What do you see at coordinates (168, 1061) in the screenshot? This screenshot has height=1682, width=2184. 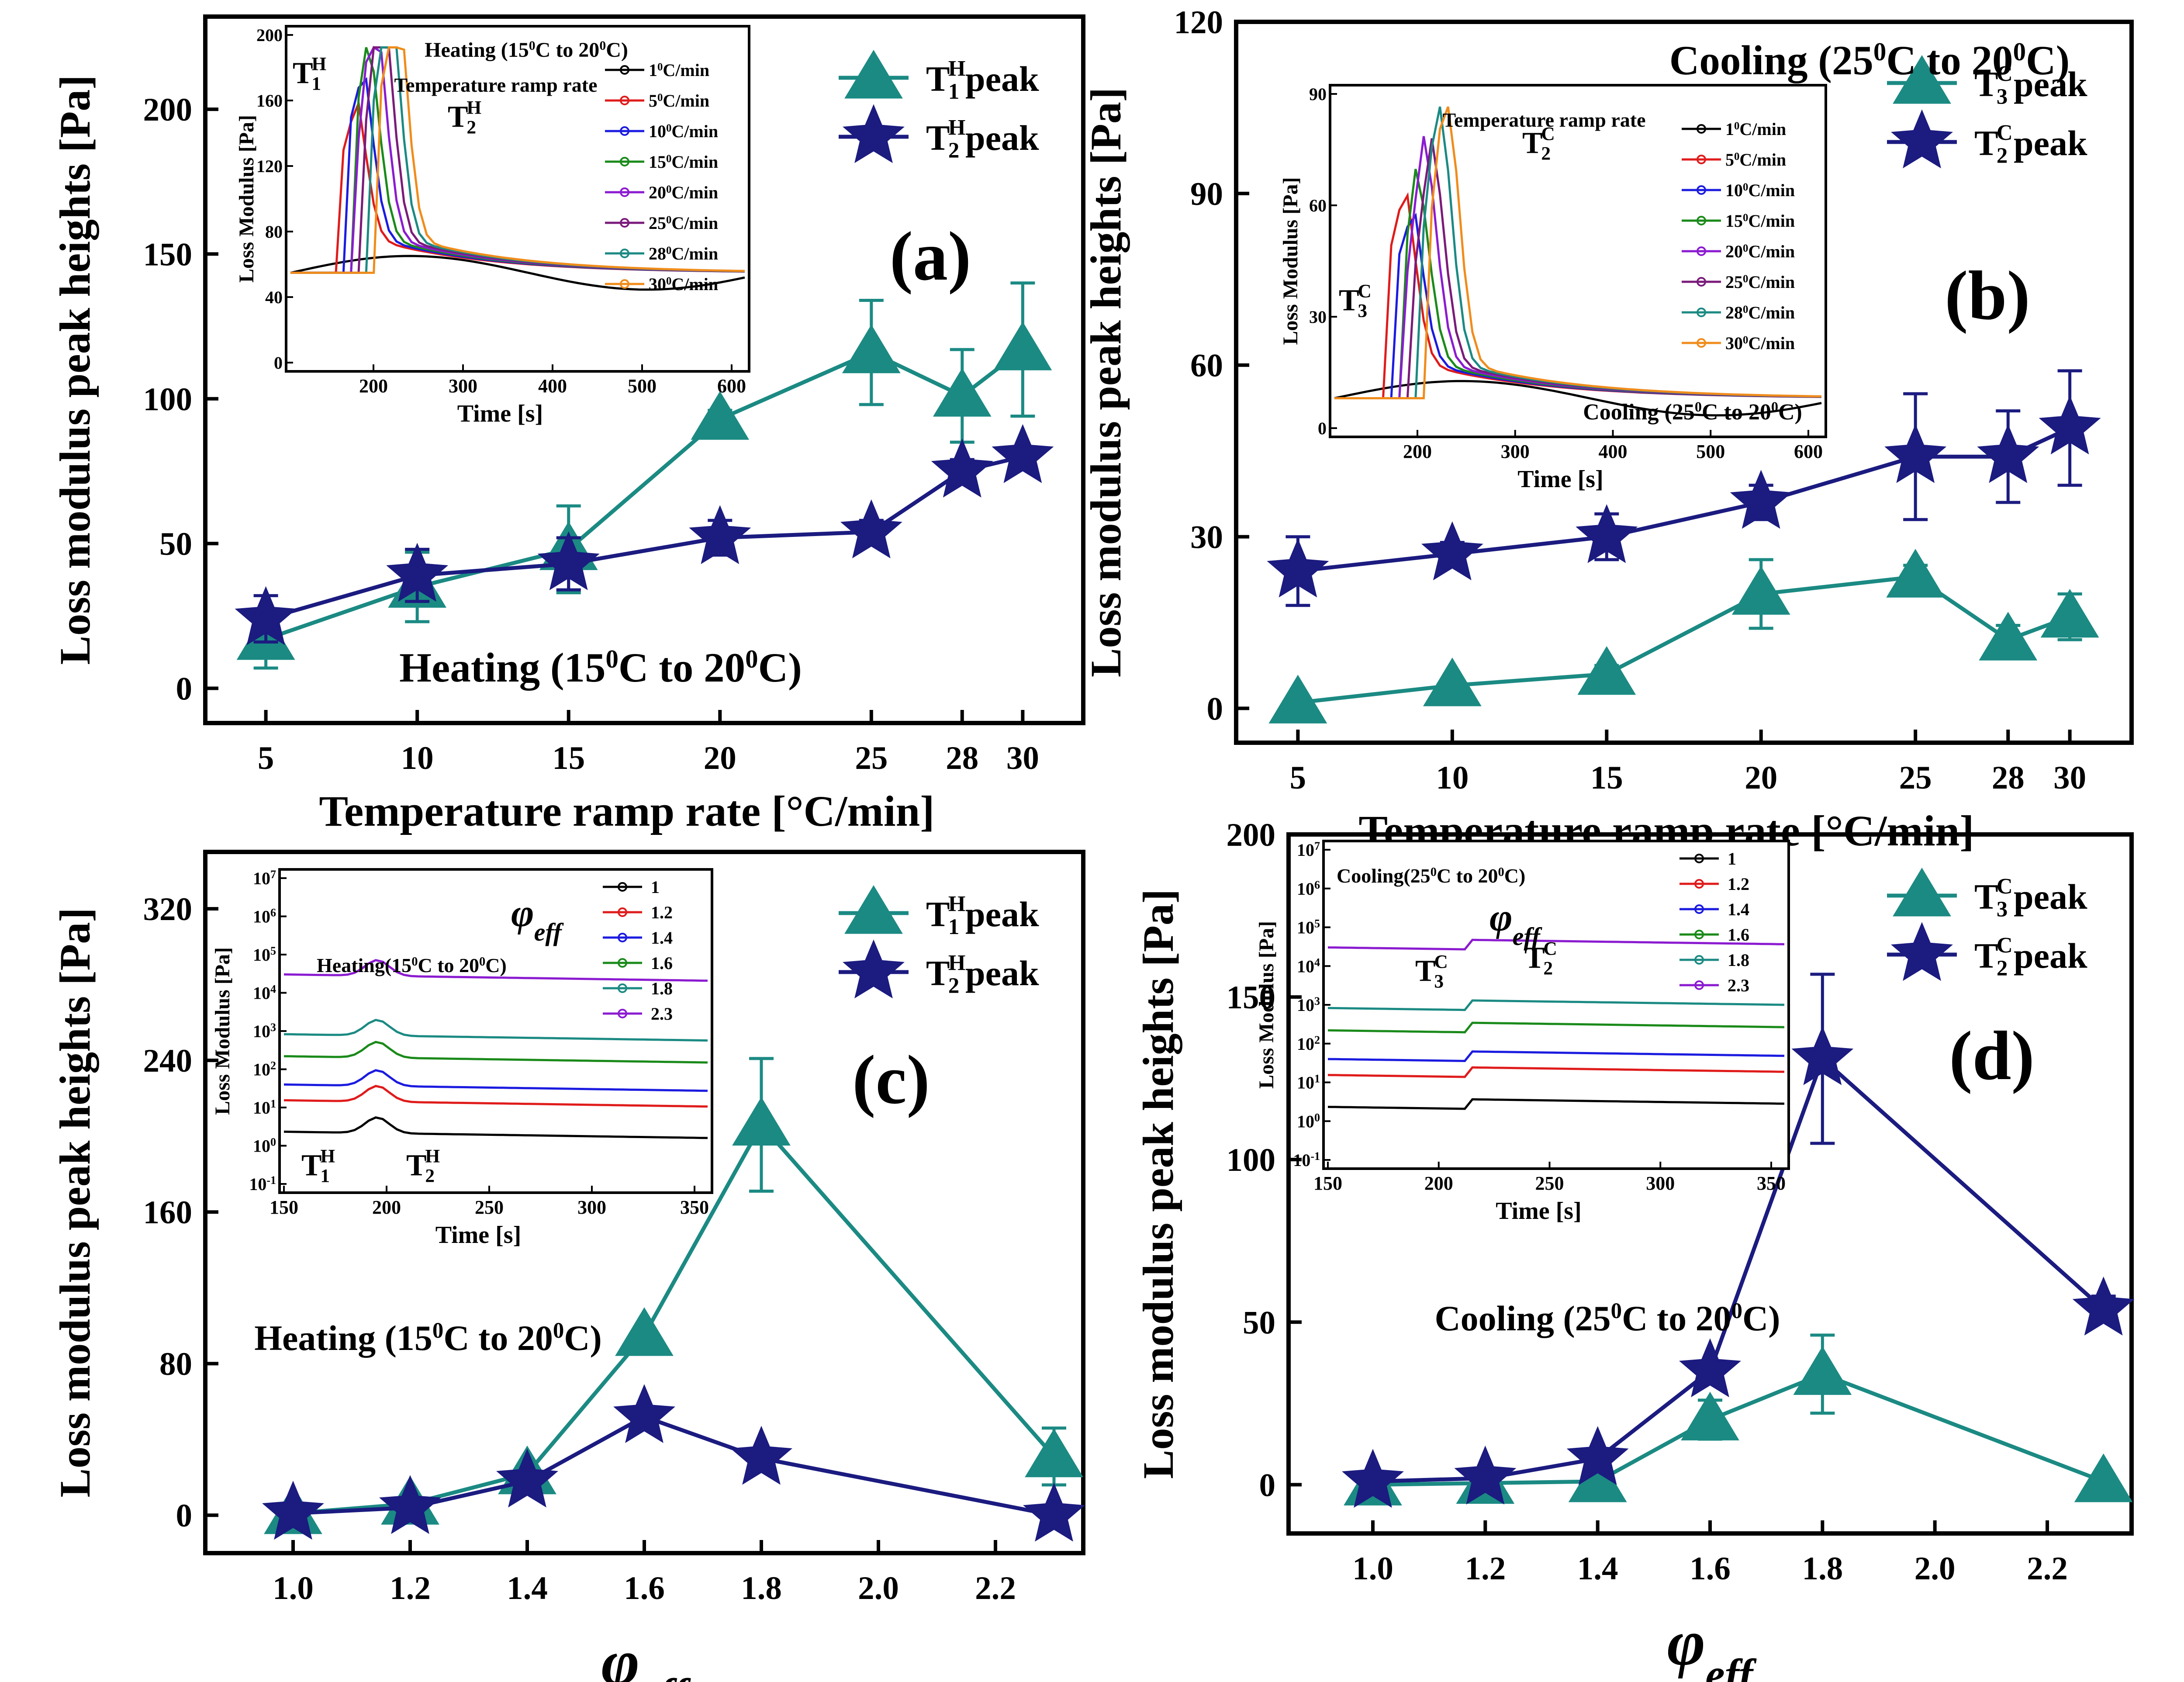 I see `y-tick-label: 240` at bounding box center [168, 1061].